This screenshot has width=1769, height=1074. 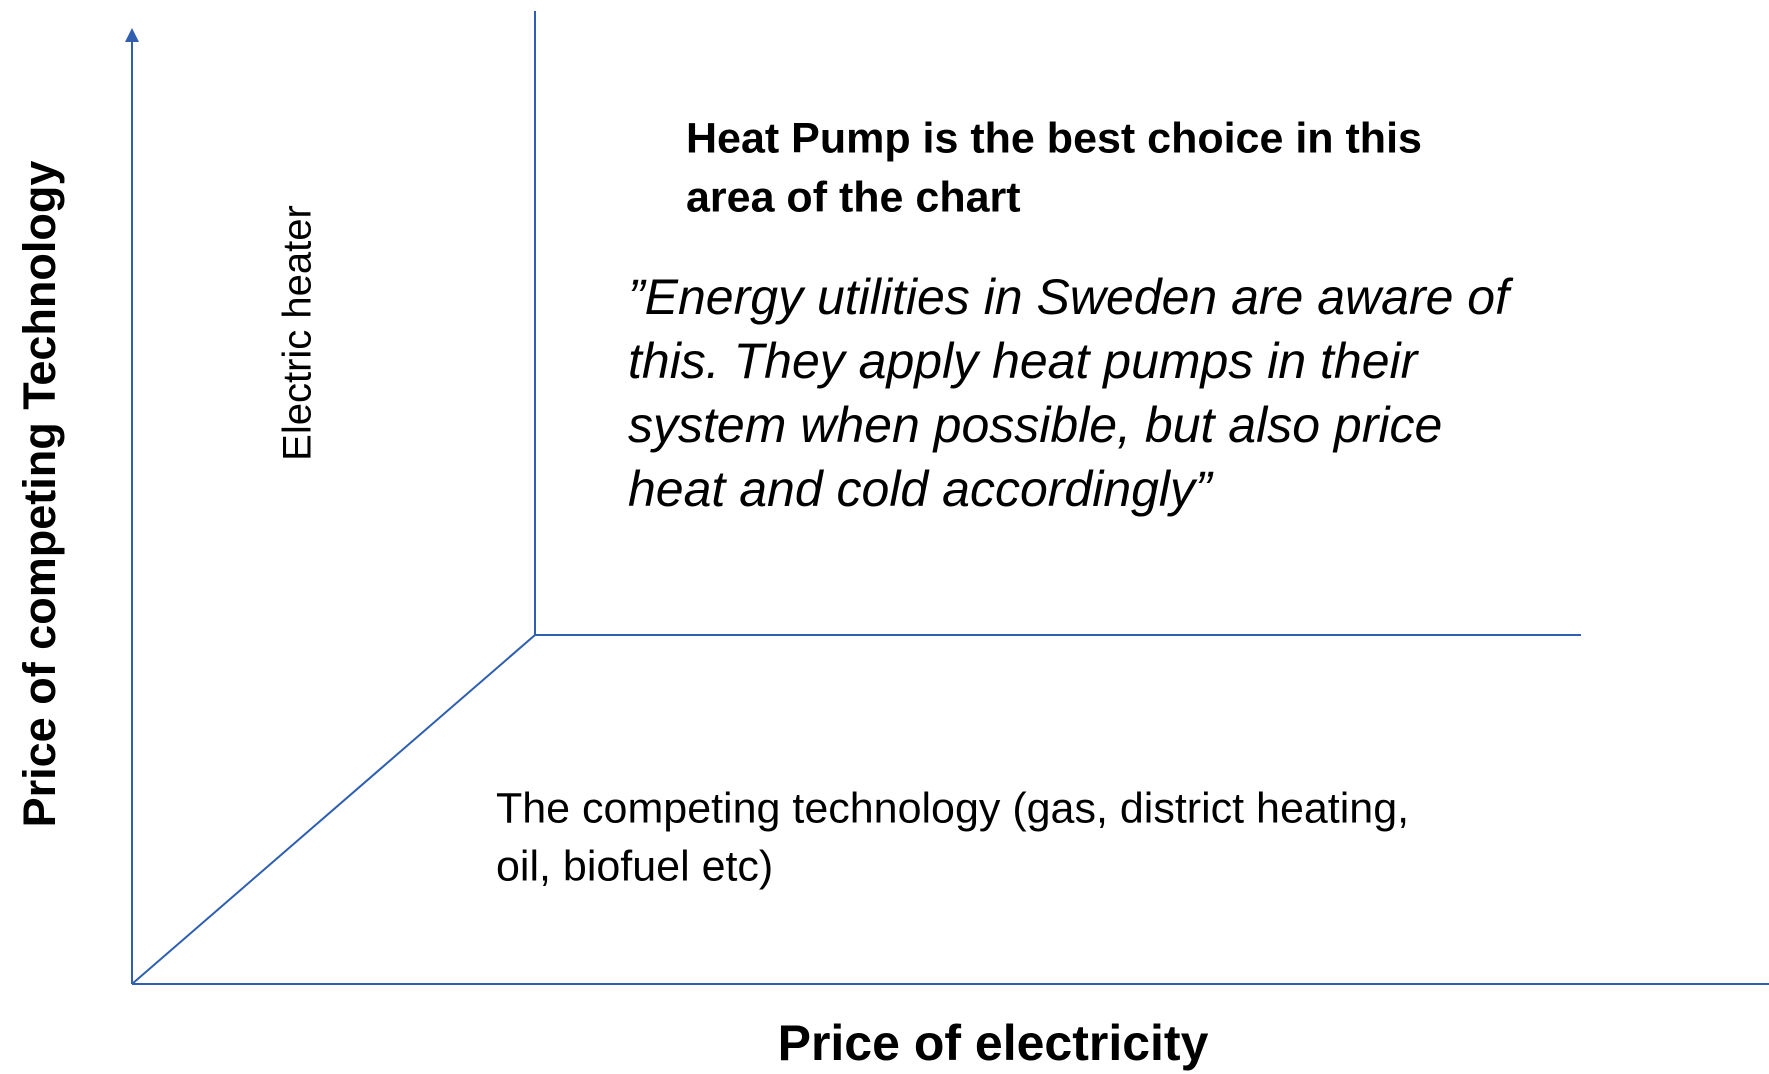 What do you see at coordinates (1071, 297) in the screenshot?
I see `text-line: ”Energy utilities in Sweden are aware of` at bounding box center [1071, 297].